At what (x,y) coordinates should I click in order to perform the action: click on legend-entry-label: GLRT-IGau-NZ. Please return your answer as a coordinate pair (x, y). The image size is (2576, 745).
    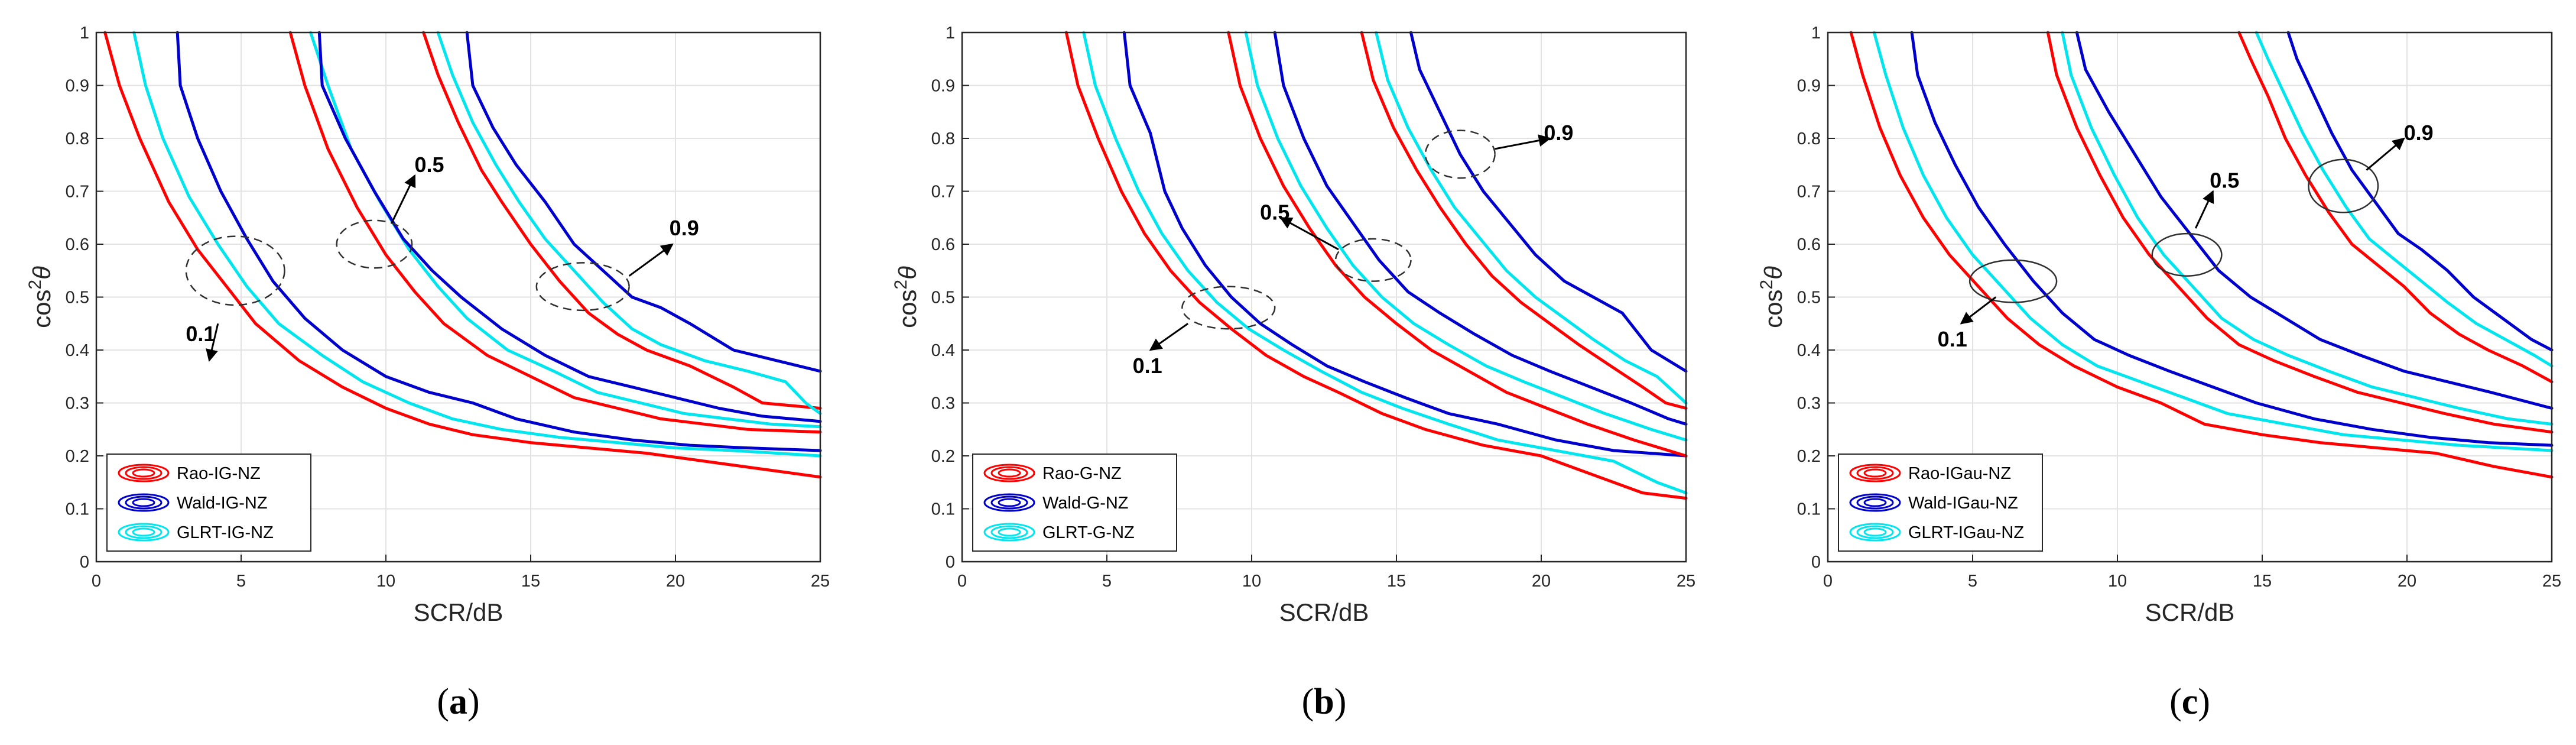
    Looking at the image, I should click on (1966, 532).